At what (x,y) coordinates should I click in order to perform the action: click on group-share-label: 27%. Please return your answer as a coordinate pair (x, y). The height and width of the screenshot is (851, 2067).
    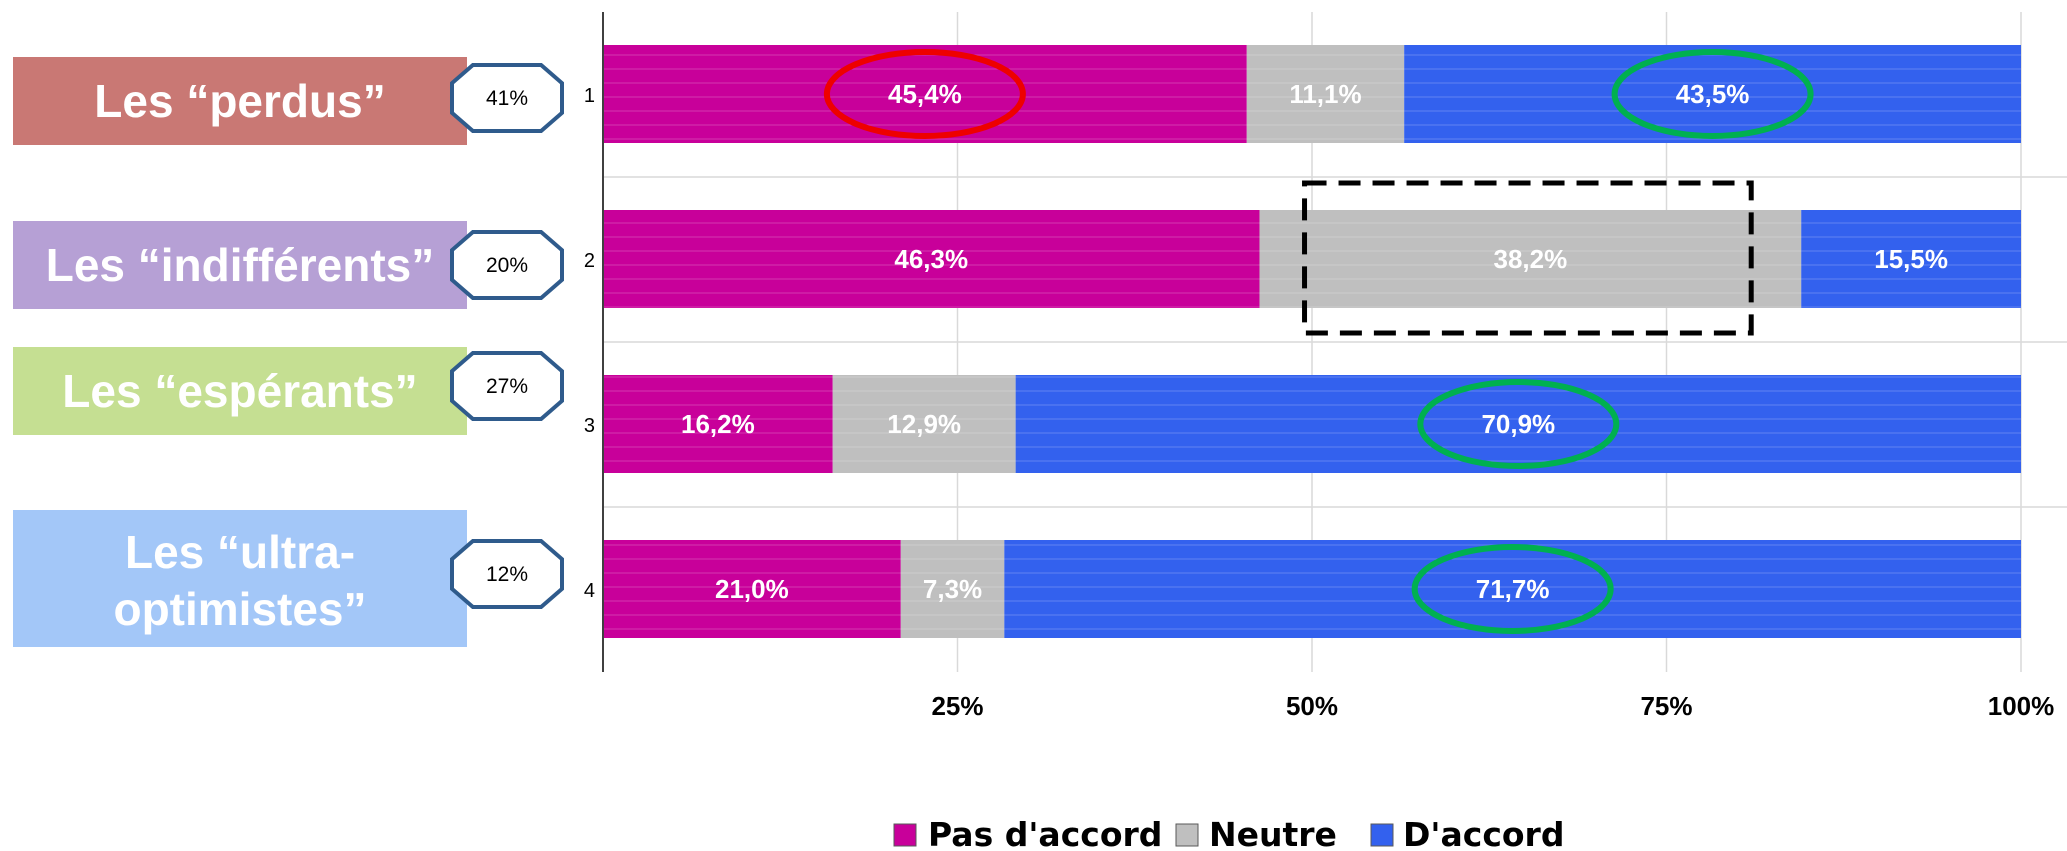
    Looking at the image, I should click on (507, 386).